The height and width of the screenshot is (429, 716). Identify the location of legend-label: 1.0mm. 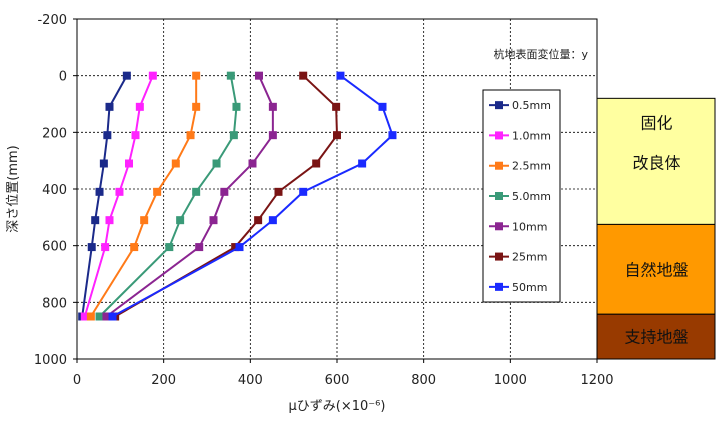
(531, 135).